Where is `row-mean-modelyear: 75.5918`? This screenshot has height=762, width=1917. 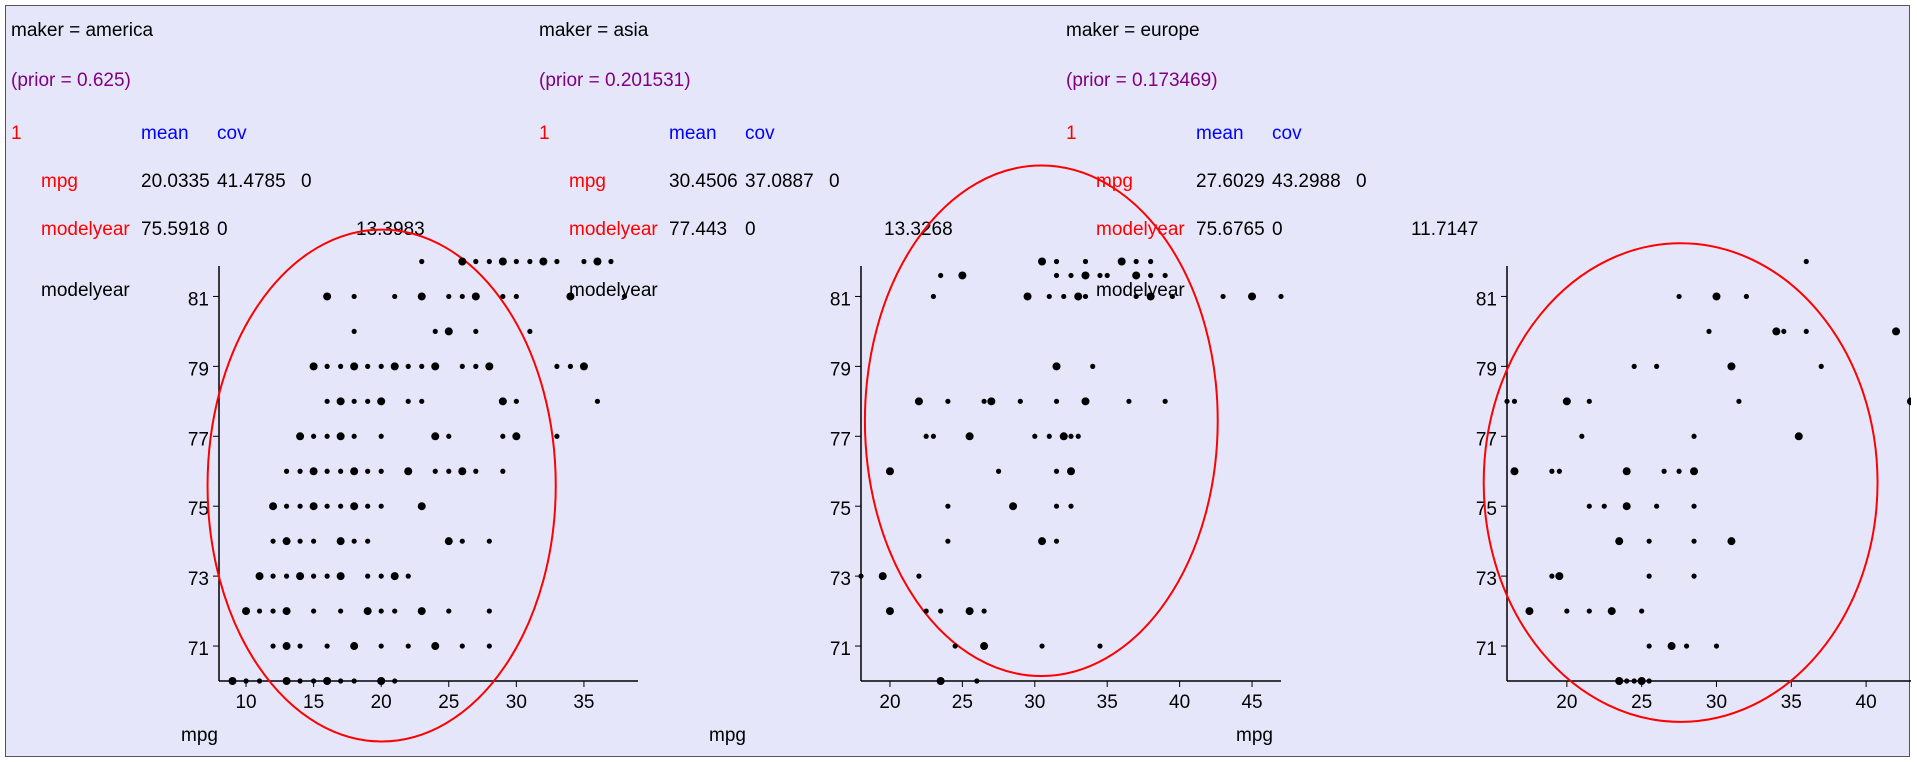 row-mean-modelyear: 75.5918 is located at coordinates (175, 229).